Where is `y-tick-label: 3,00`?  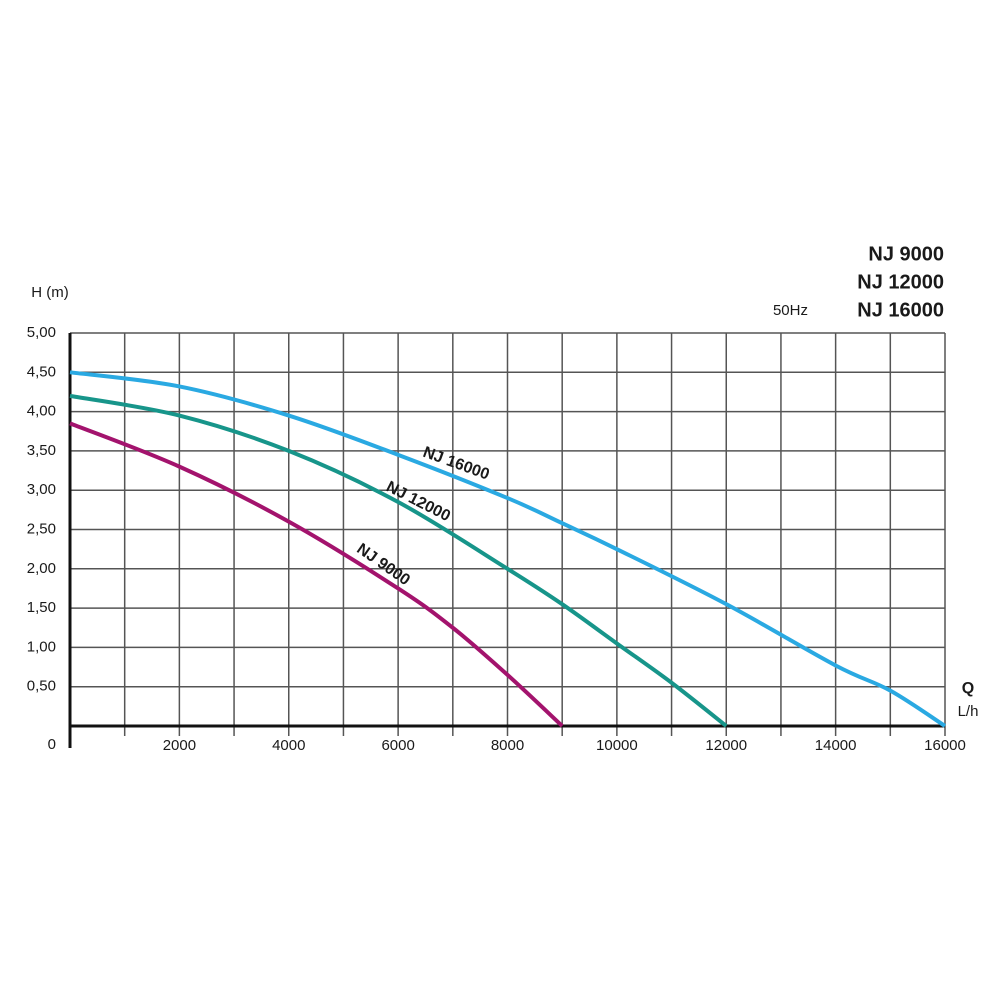 y-tick-label: 3,00 is located at coordinates (41, 489).